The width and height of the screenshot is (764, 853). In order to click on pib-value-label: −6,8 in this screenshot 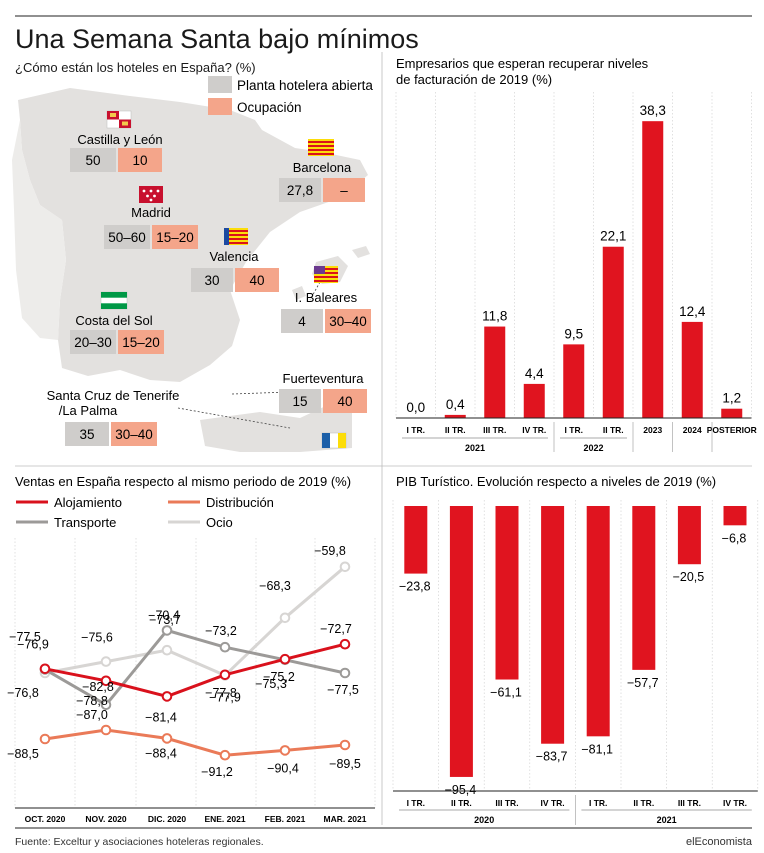, I will do `click(734, 538)`.